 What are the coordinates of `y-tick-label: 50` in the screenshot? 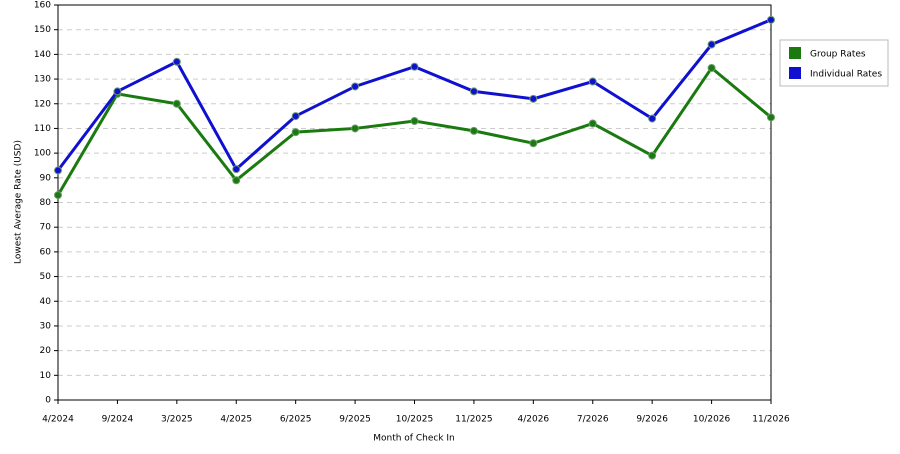 It's located at (46, 277).